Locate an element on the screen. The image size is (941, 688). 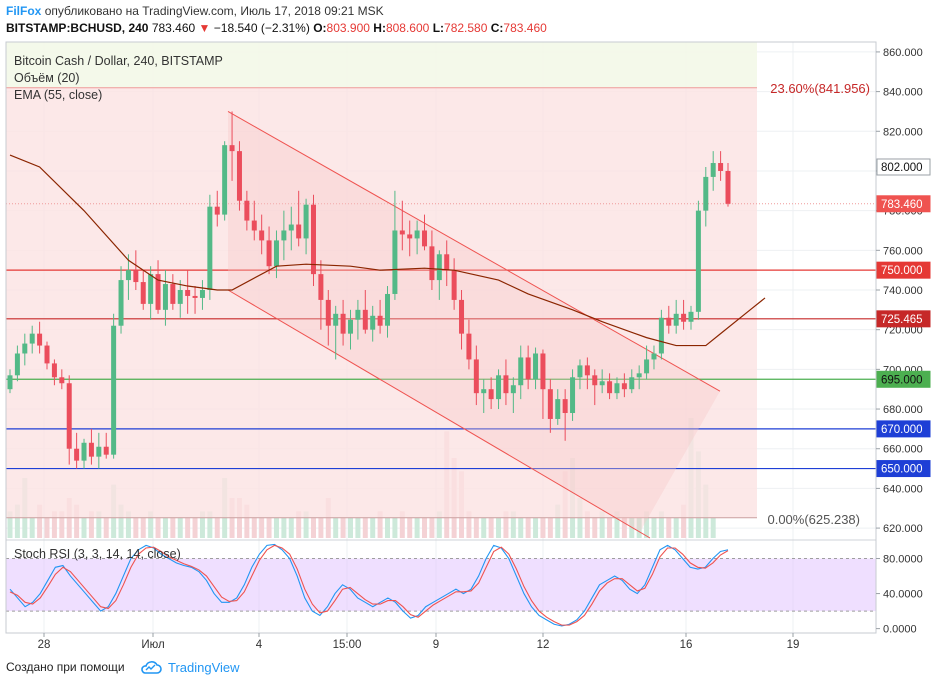
price-tick-label: 860.000 is located at coordinates (903, 53).